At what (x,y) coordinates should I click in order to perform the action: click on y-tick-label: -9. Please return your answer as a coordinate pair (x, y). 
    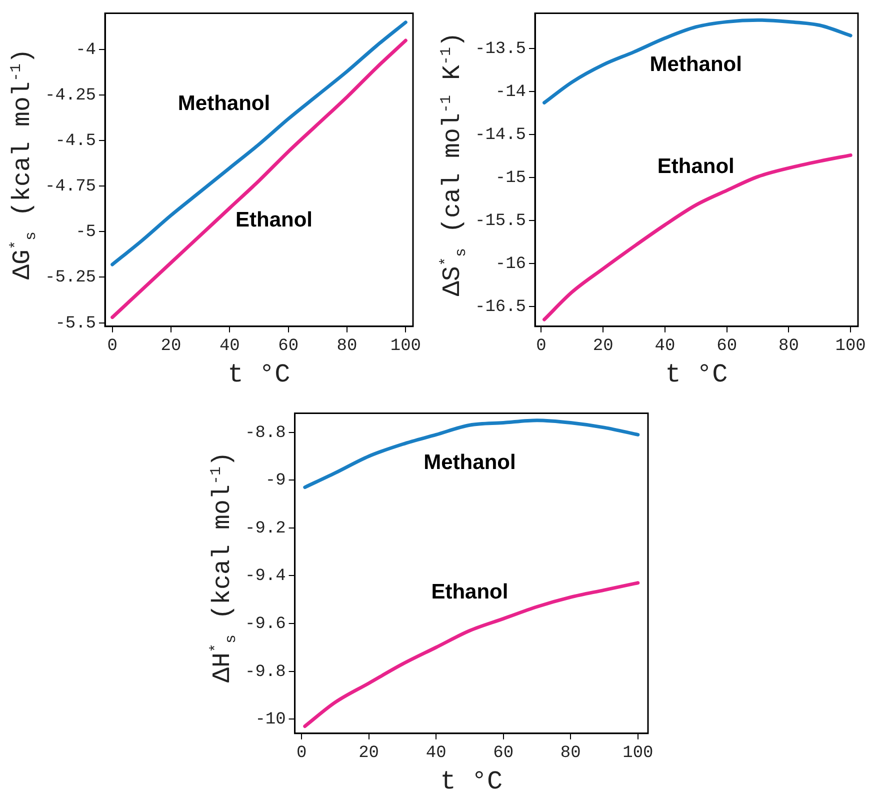
    Looking at the image, I should click on (275, 481).